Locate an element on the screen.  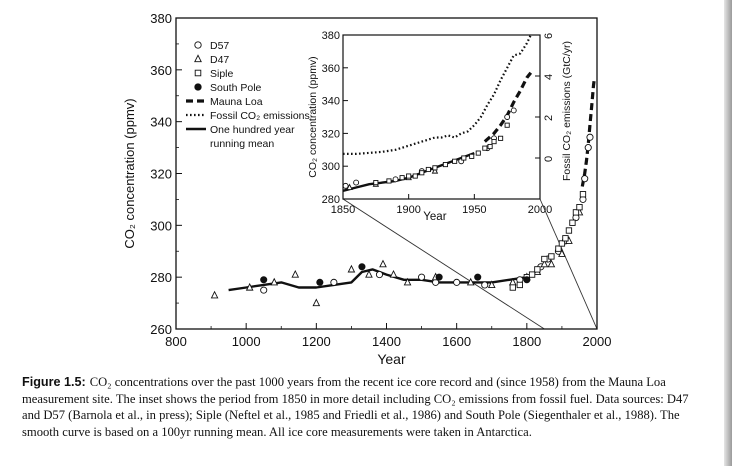
inset-y2-tick-label: 6 is located at coordinates (549, 36).